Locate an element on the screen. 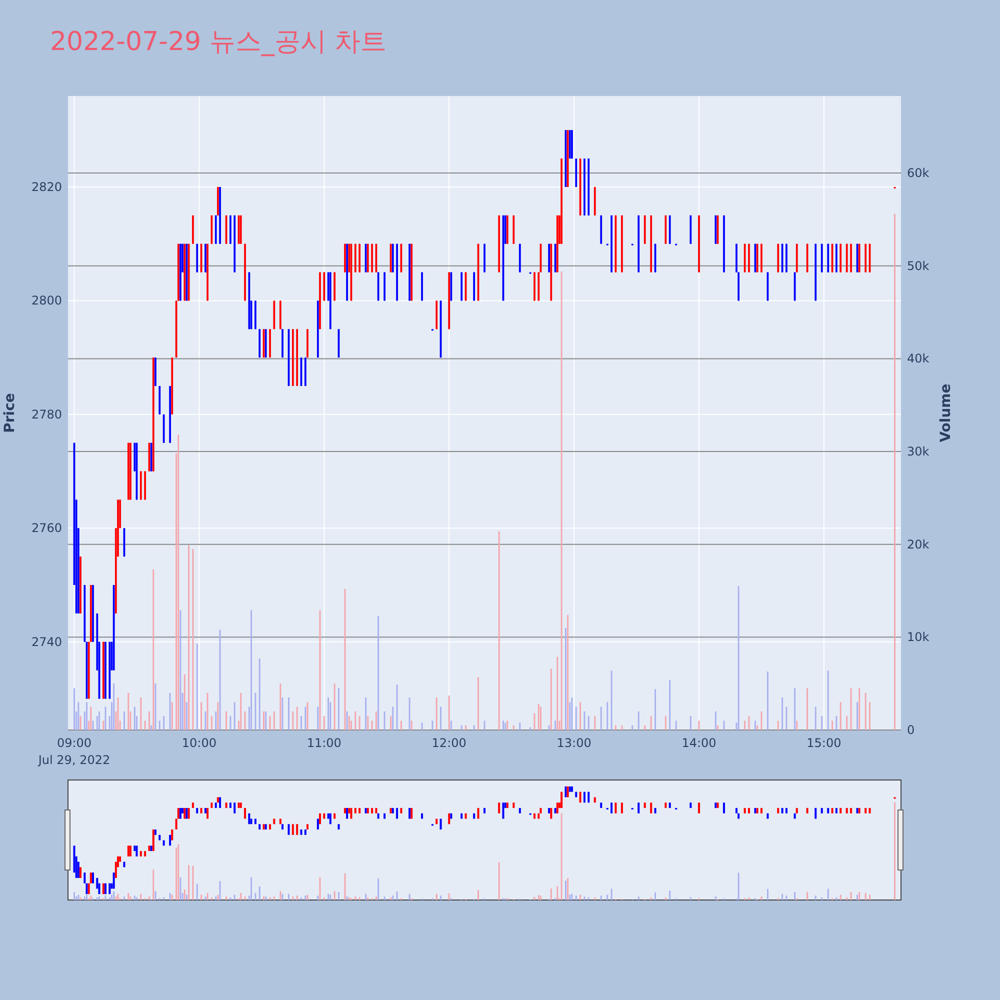 This screenshot has height=1000, width=1000. x-tick-label: 14:00 is located at coordinates (699, 743).